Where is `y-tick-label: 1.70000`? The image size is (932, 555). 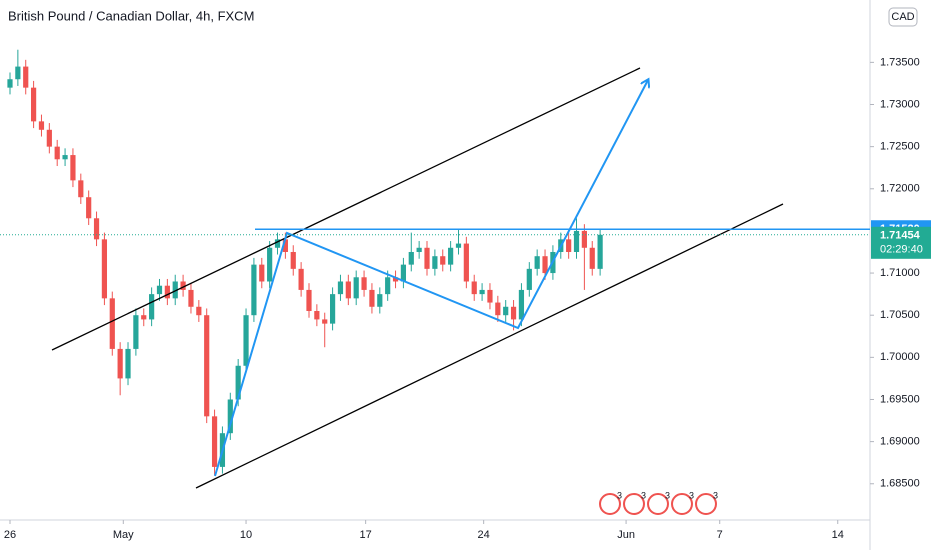 y-tick-label: 1.70000 is located at coordinates (900, 357).